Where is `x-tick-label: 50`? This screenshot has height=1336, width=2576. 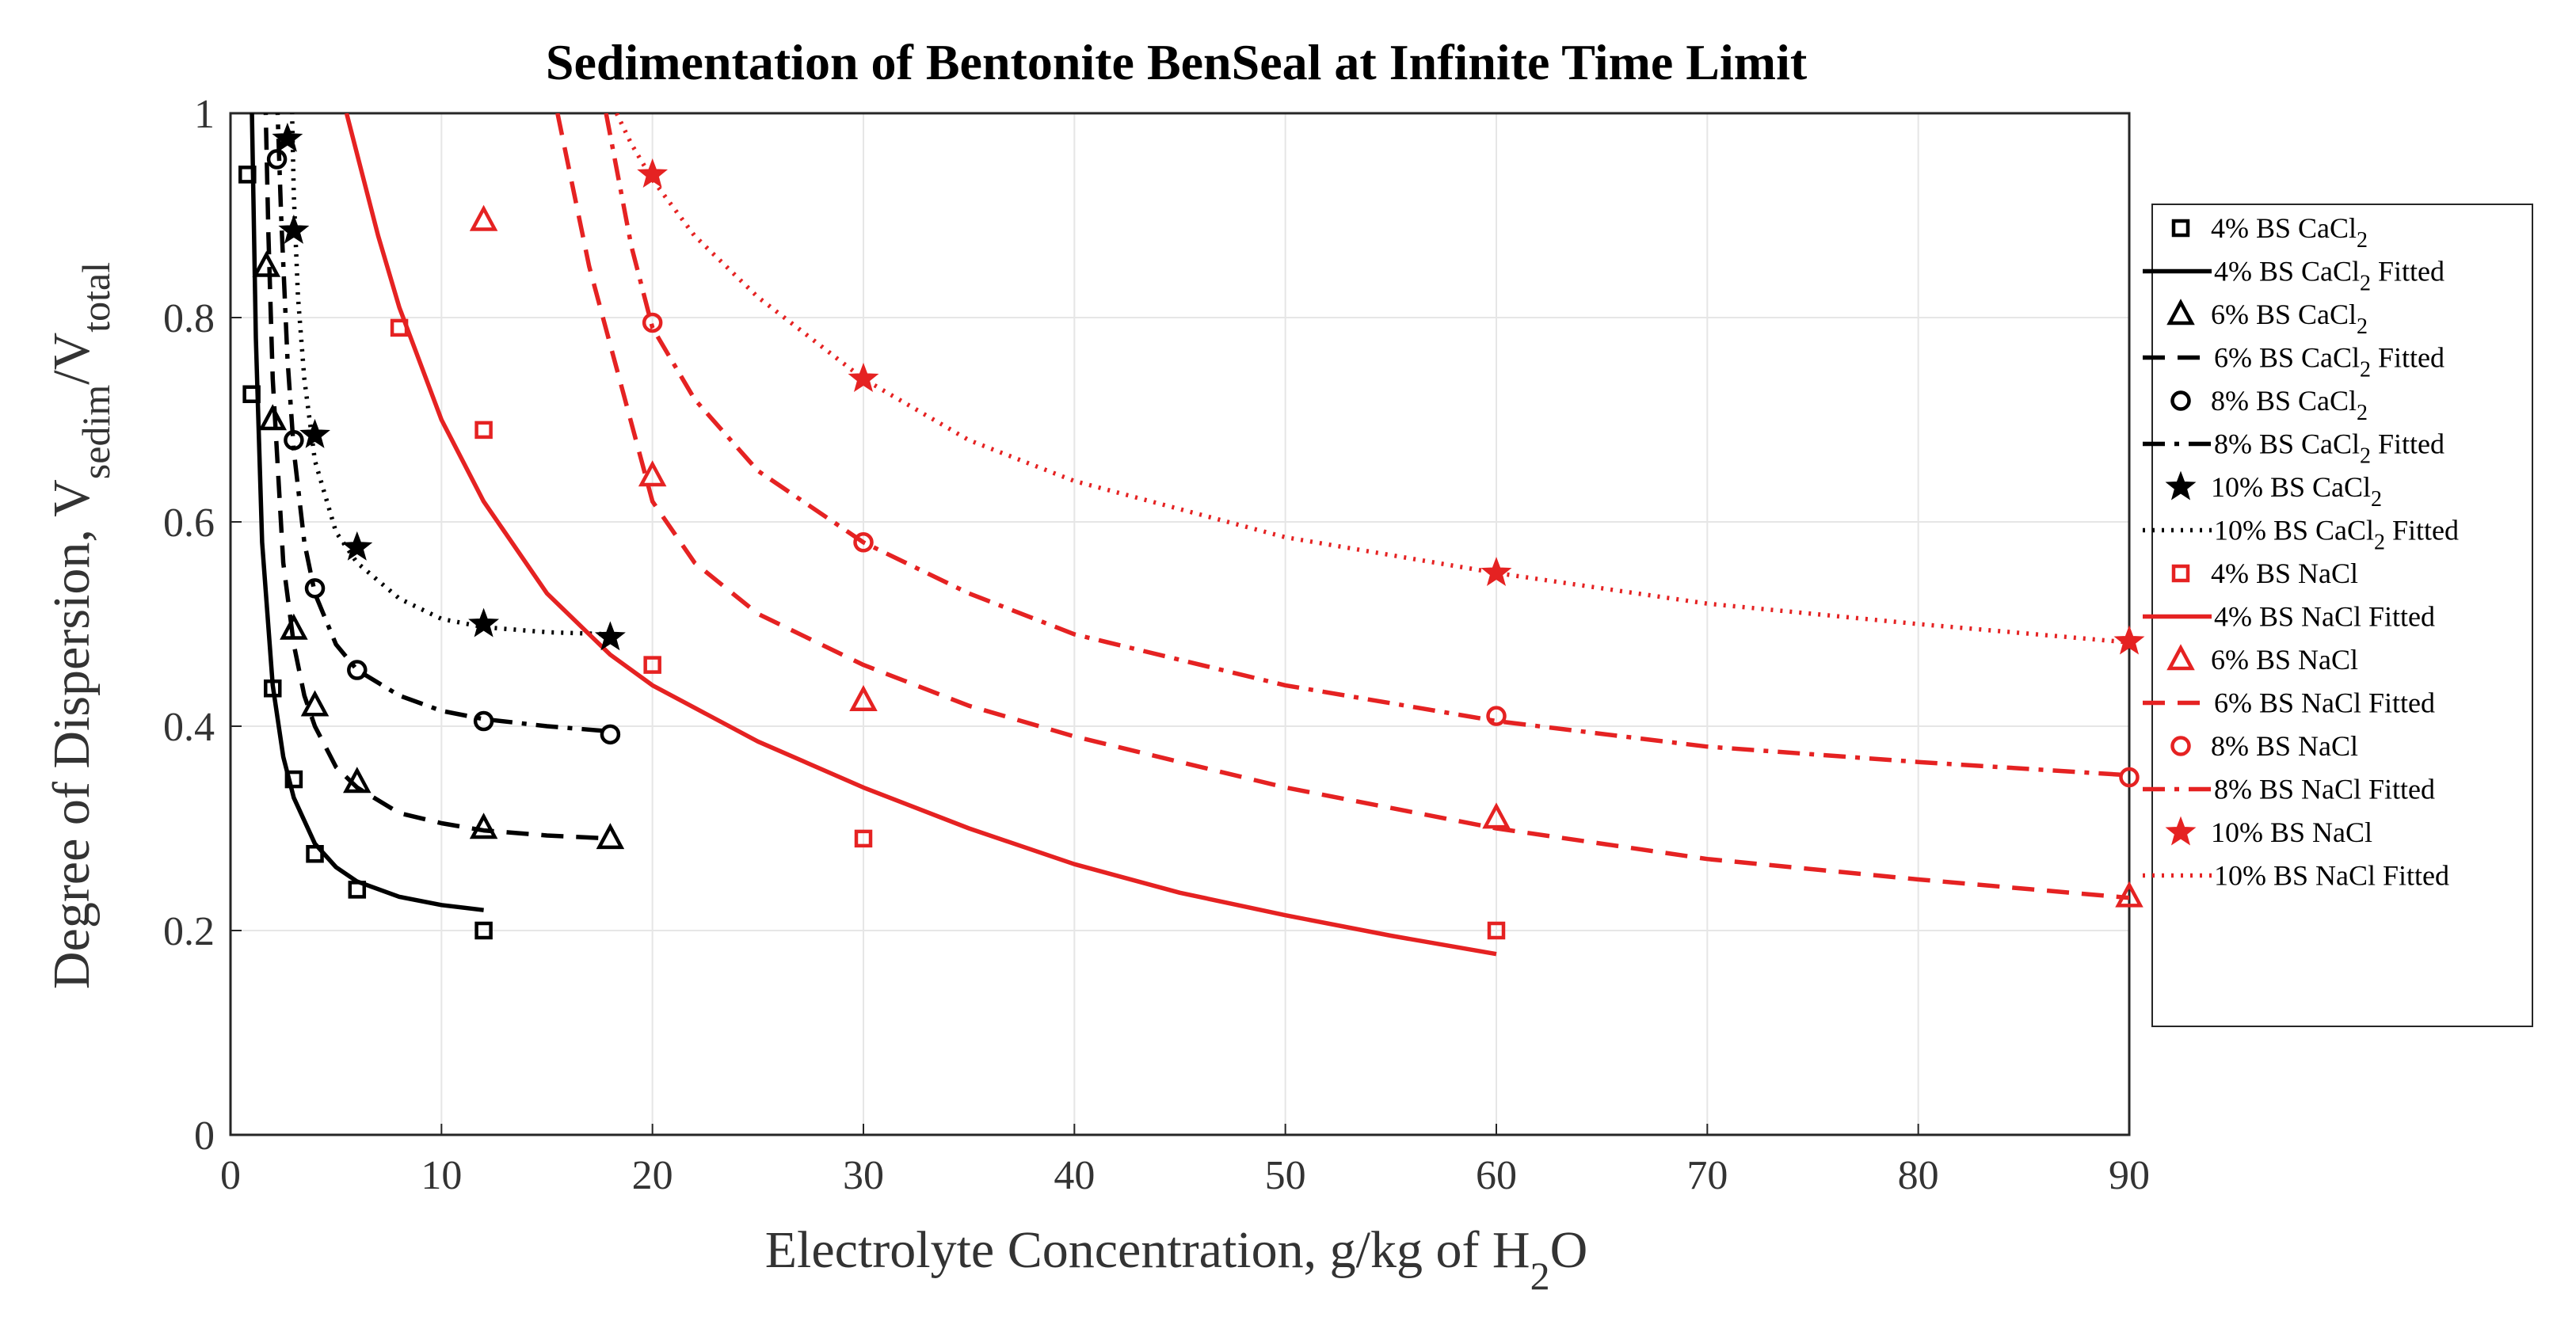
x-tick-label: 50 is located at coordinates (1285, 1175).